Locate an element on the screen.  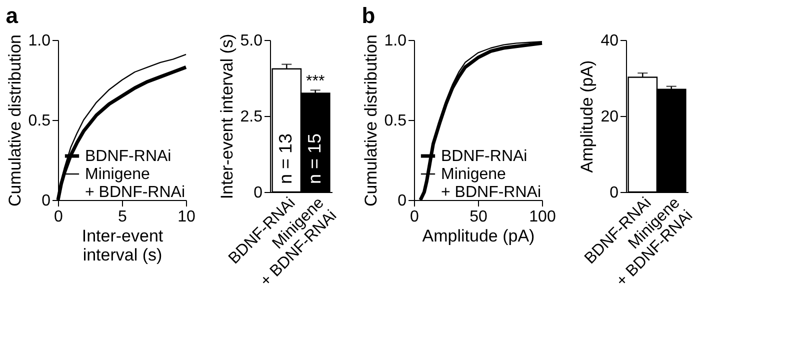
x-tick-label: 100 is located at coordinates (542, 217).